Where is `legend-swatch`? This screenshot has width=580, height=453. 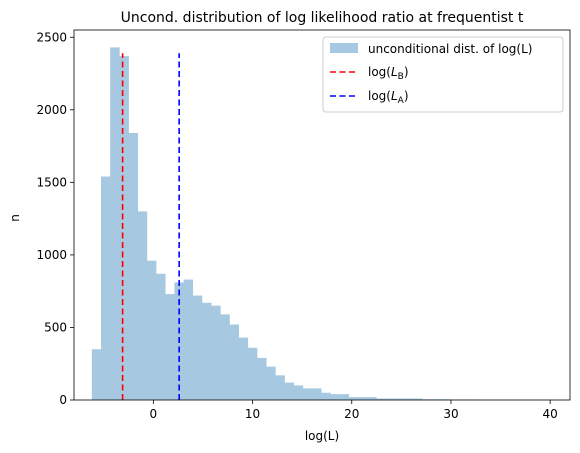
legend-swatch is located at coordinates (344, 48).